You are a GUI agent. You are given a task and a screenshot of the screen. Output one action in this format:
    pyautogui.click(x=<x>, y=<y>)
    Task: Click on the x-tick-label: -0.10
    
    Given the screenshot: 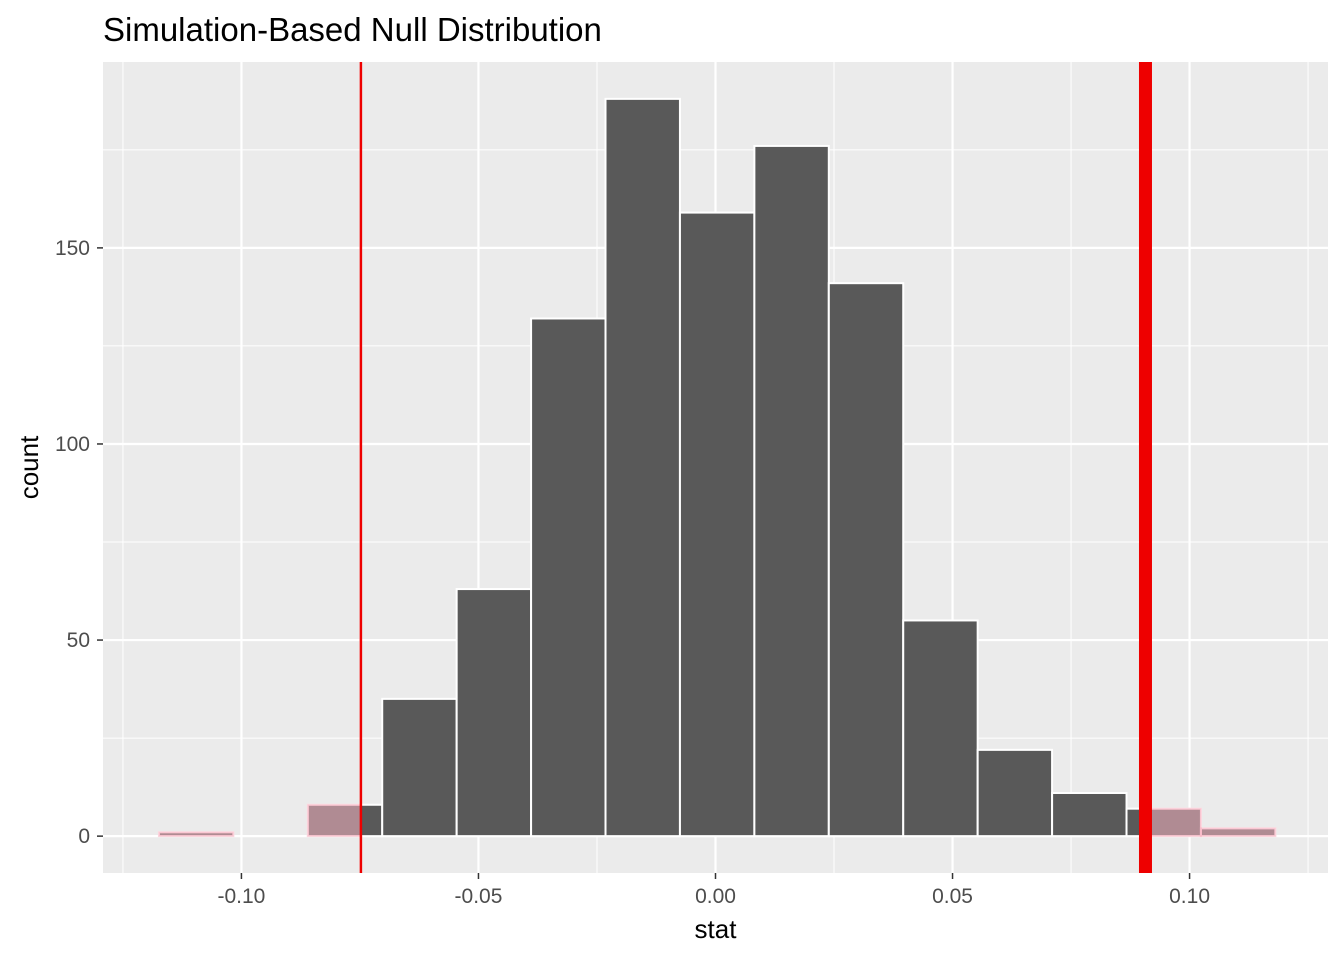 What is the action you would take?
    pyautogui.click(x=241, y=896)
    